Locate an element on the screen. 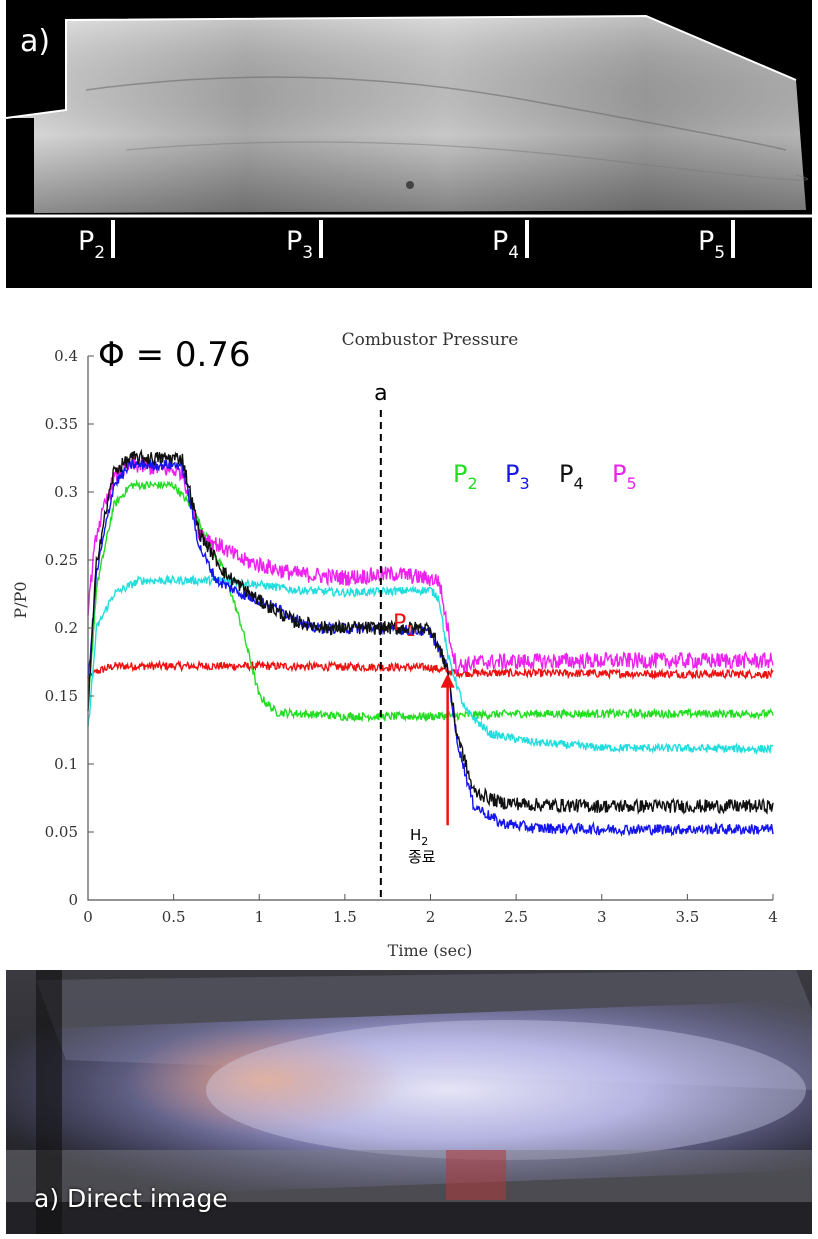  x-tick-label: 0 is located at coordinates (88, 917).